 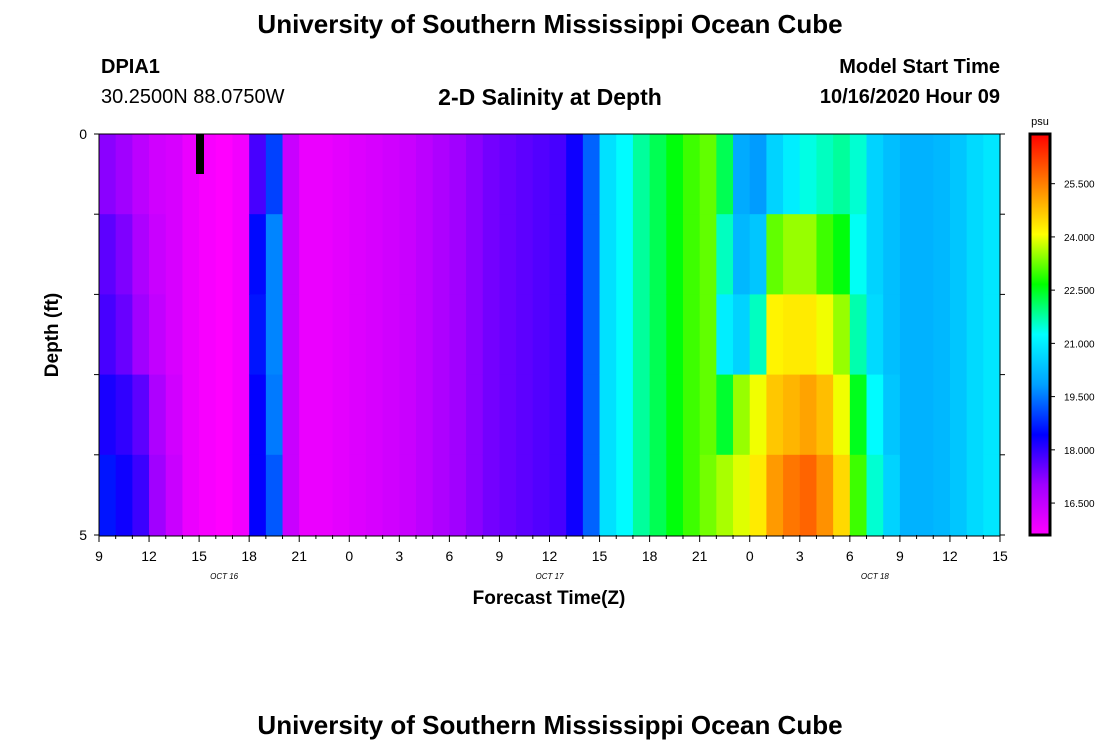 What do you see at coordinates (1079, 185) in the screenshot?
I see `colorbar-tick-label: 25.500` at bounding box center [1079, 185].